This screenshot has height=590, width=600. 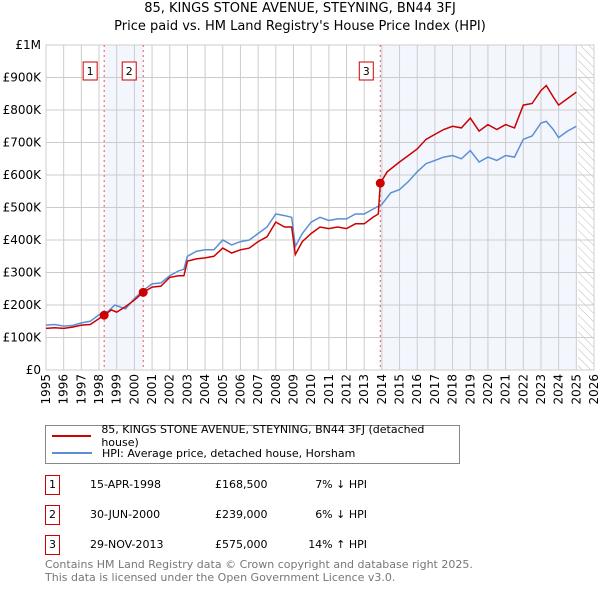 I want to click on x-tick-label: 2006, so click(x=240, y=389).